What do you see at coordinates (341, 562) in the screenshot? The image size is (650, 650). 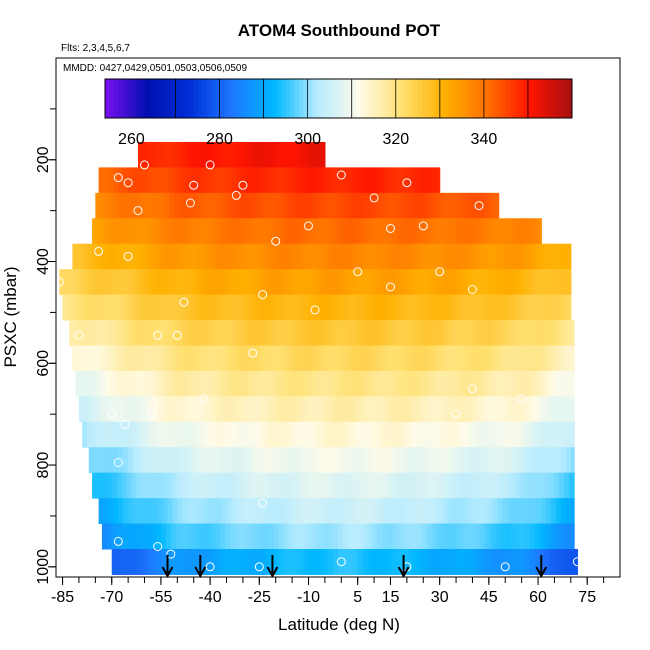 I see `sample-point` at bounding box center [341, 562].